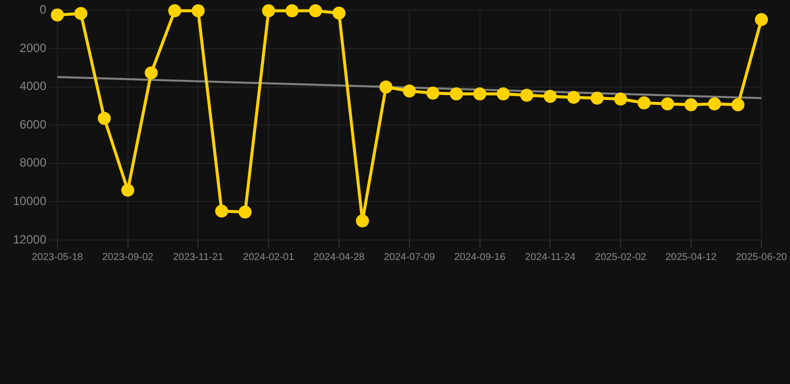 The height and width of the screenshot is (384, 790). I want to click on y-tick-label: 2000, so click(33, 47).